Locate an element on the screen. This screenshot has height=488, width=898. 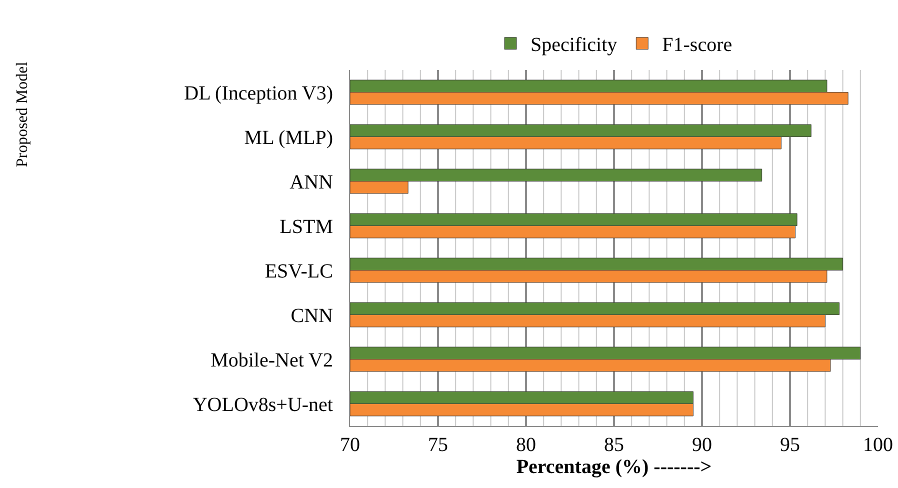
y-tick-label: LSTM is located at coordinates (307, 227).